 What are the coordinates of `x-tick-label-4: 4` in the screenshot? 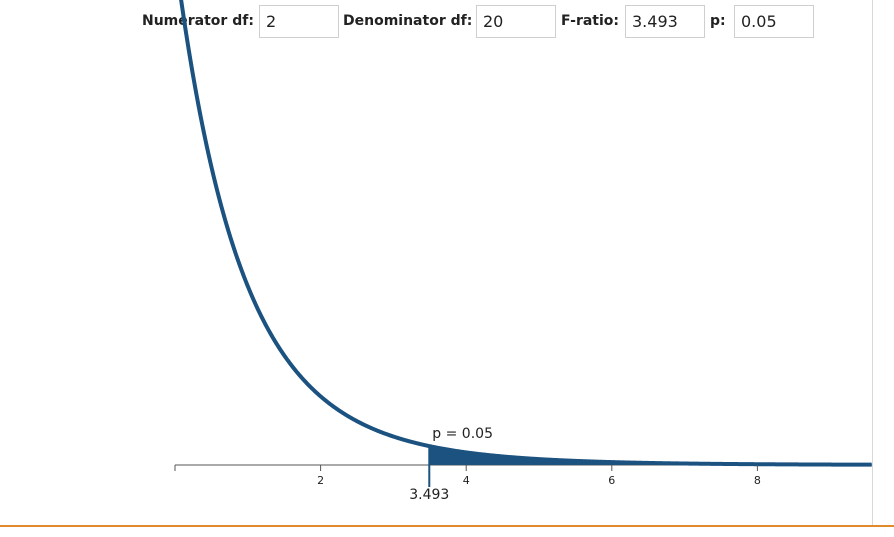 It's located at (466, 480).